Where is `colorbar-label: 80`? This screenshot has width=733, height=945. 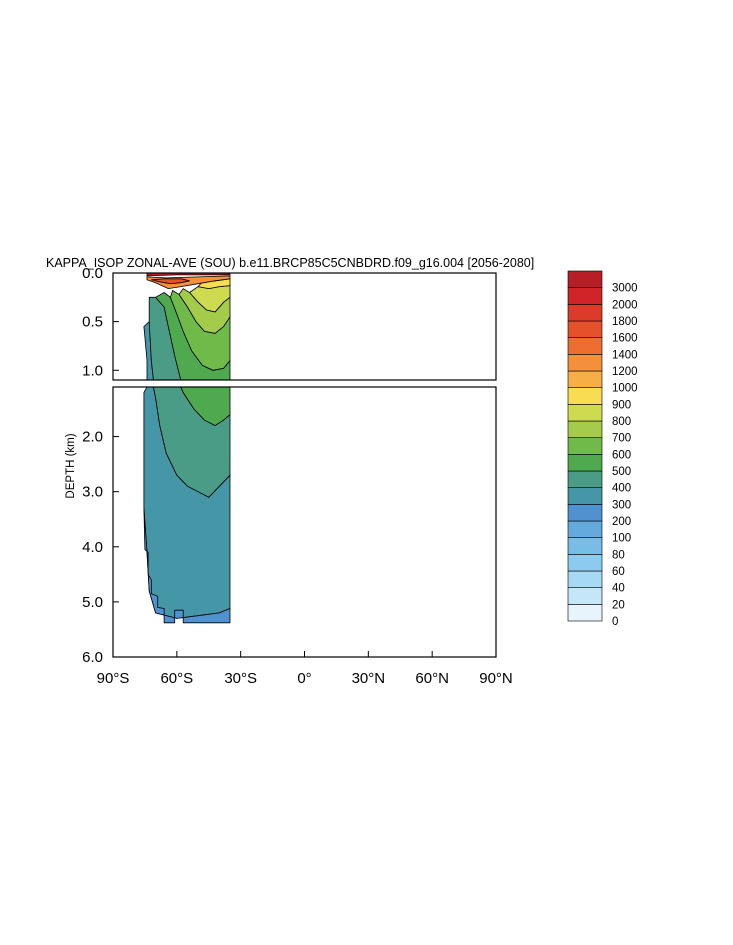
colorbar-label: 80 is located at coordinates (618, 555).